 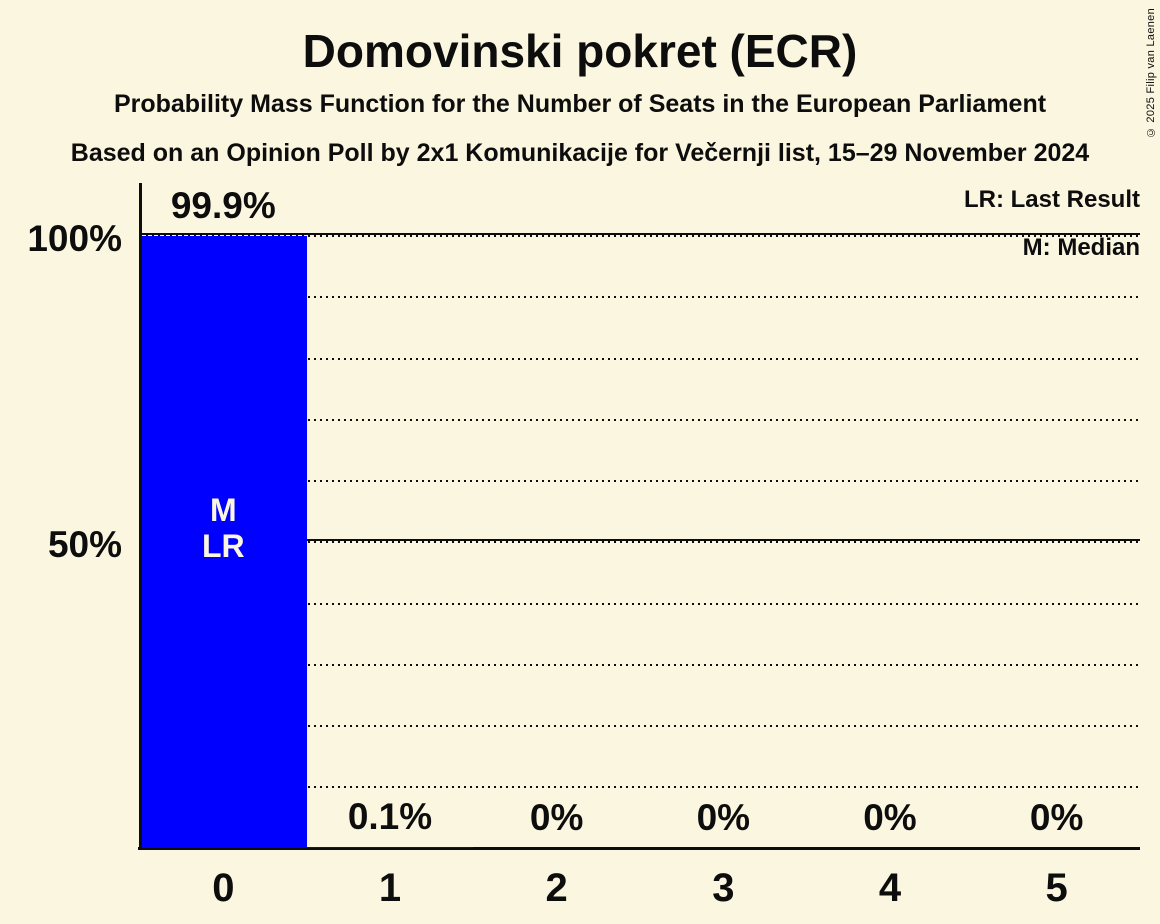 What do you see at coordinates (1056, 888) in the screenshot?
I see `x-tick-label-5: 5` at bounding box center [1056, 888].